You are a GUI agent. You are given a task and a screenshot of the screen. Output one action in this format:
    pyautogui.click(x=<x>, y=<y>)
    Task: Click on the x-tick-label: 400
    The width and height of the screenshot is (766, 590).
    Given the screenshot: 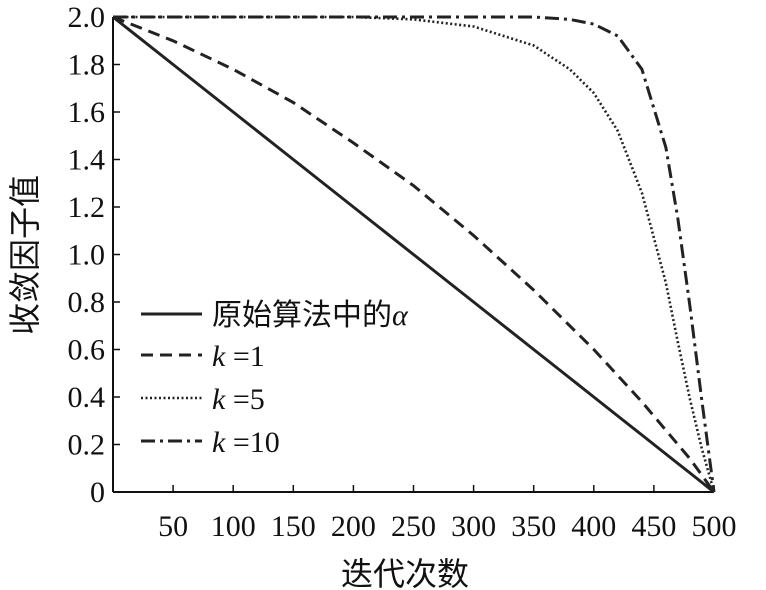 What is the action you would take?
    pyautogui.click(x=593, y=526)
    